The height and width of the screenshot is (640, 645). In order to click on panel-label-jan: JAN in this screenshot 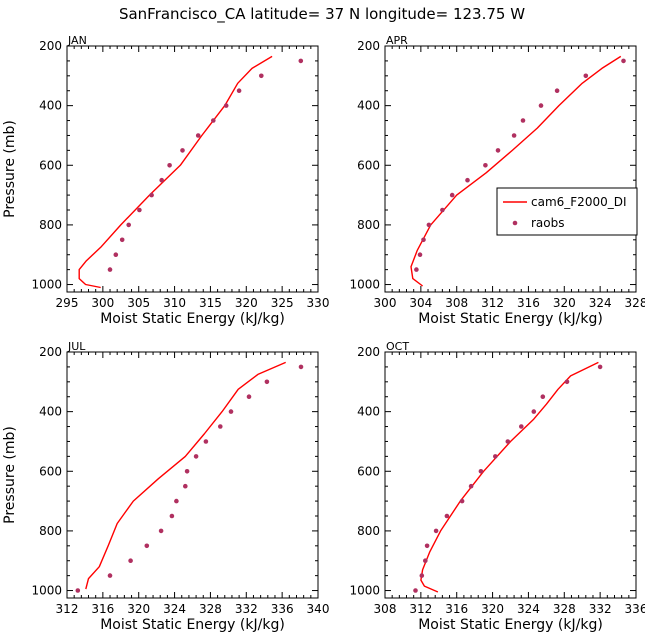, I will do `click(77, 40)`.